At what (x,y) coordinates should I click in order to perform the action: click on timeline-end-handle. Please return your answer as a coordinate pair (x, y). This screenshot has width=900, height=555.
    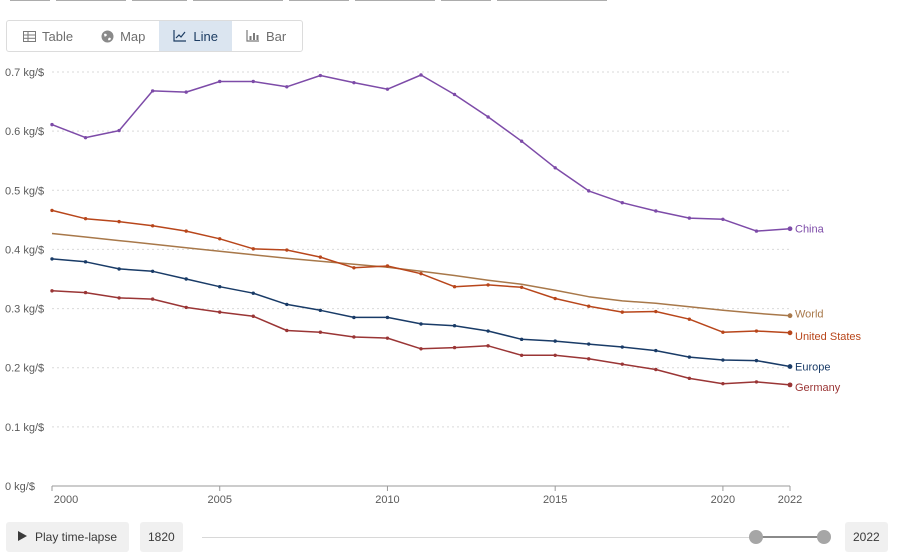
    Looking at the image, I should click on (824, 537).